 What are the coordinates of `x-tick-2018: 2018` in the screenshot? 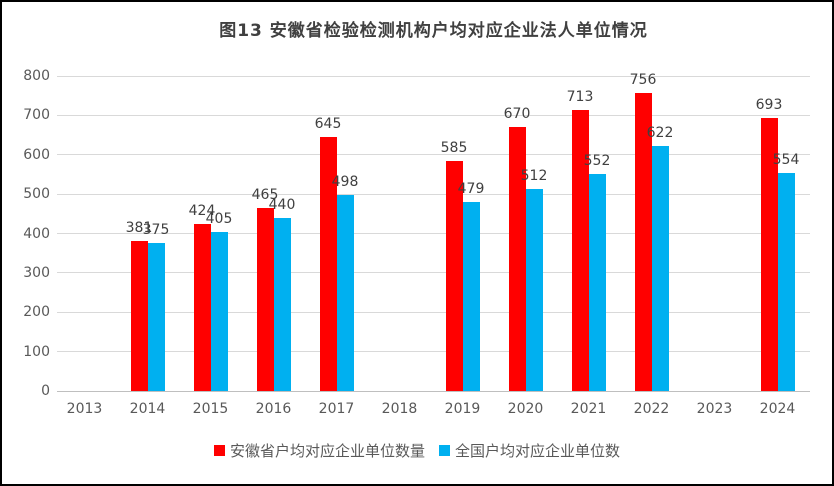 It's located at (399, 409).